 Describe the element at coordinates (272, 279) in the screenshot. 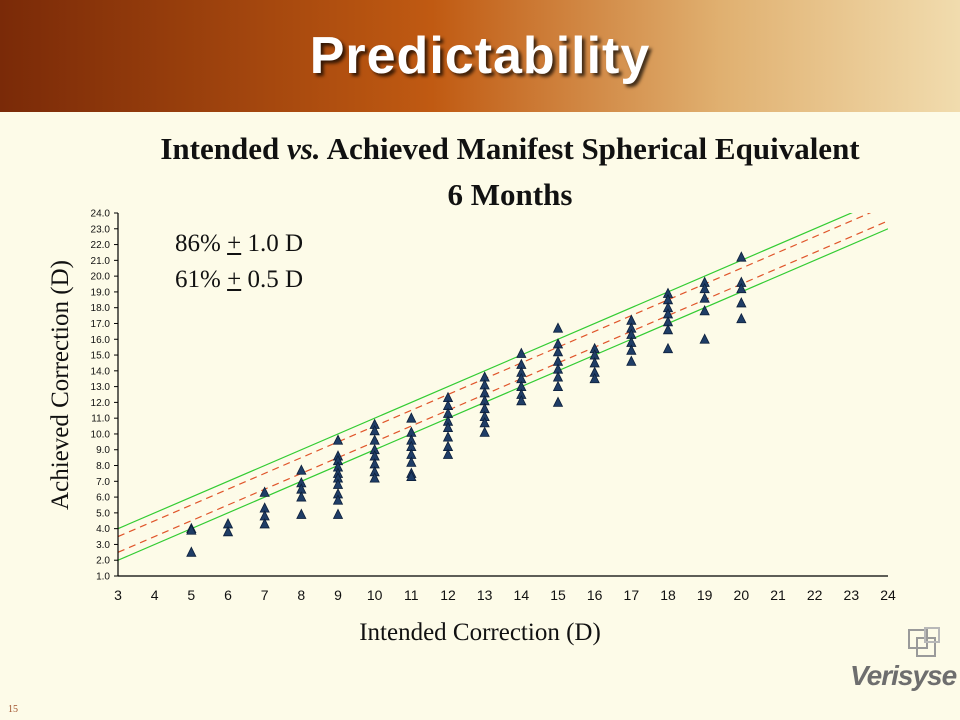

I see `stat-2-range: 0.5 D` at that location.